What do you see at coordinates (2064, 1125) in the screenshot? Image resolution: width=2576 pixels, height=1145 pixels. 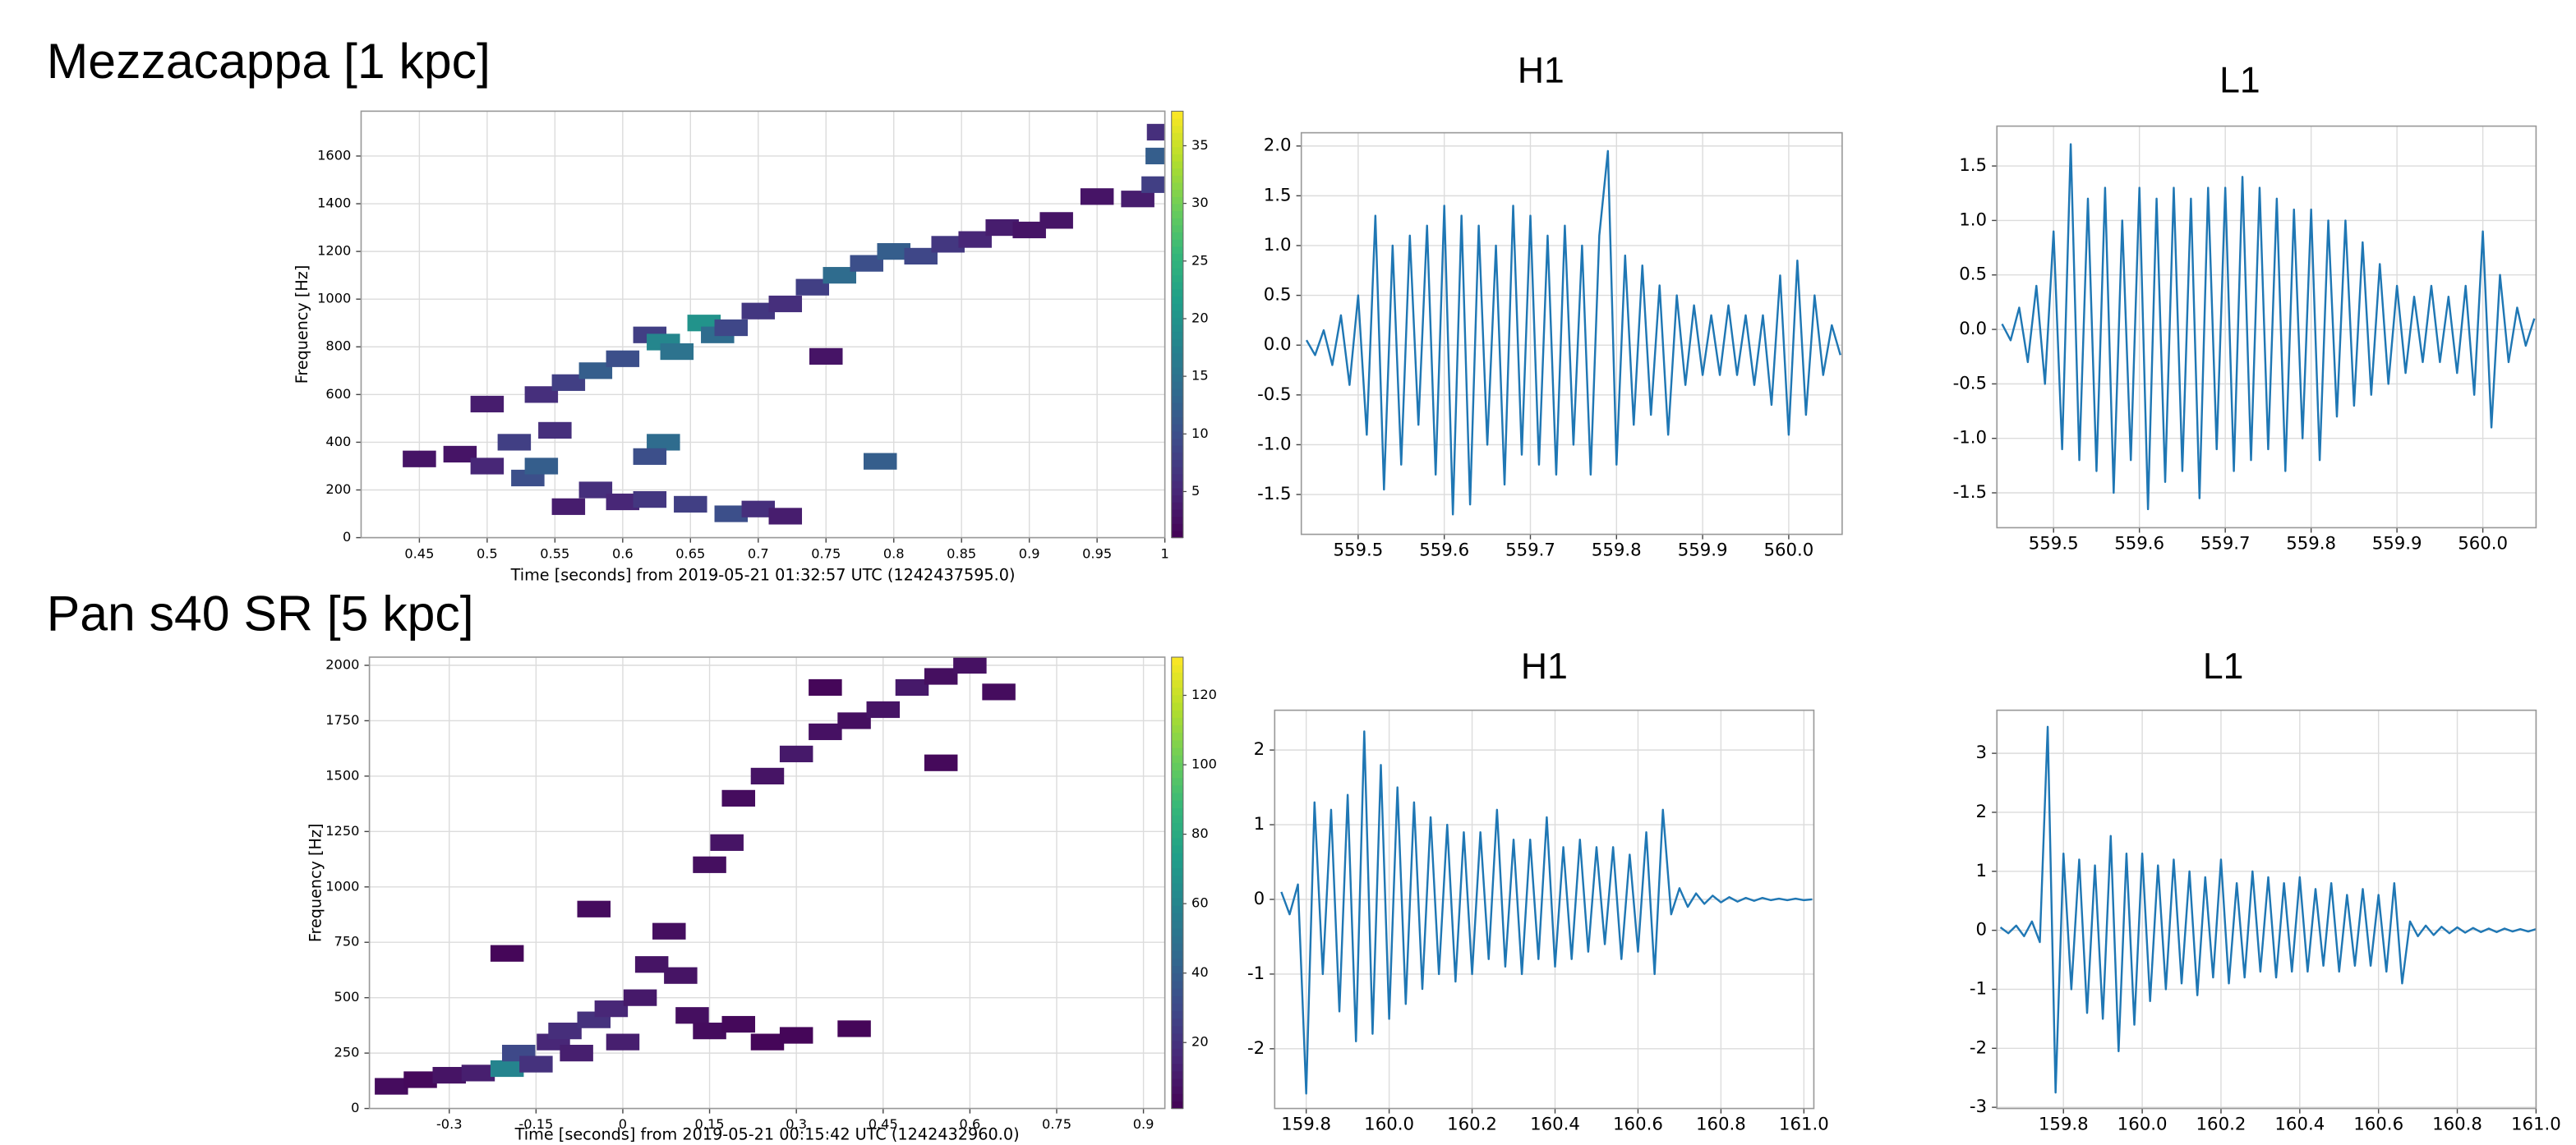 I see `x-tick-label: 159.8` at bounding box center [2064, 1125].